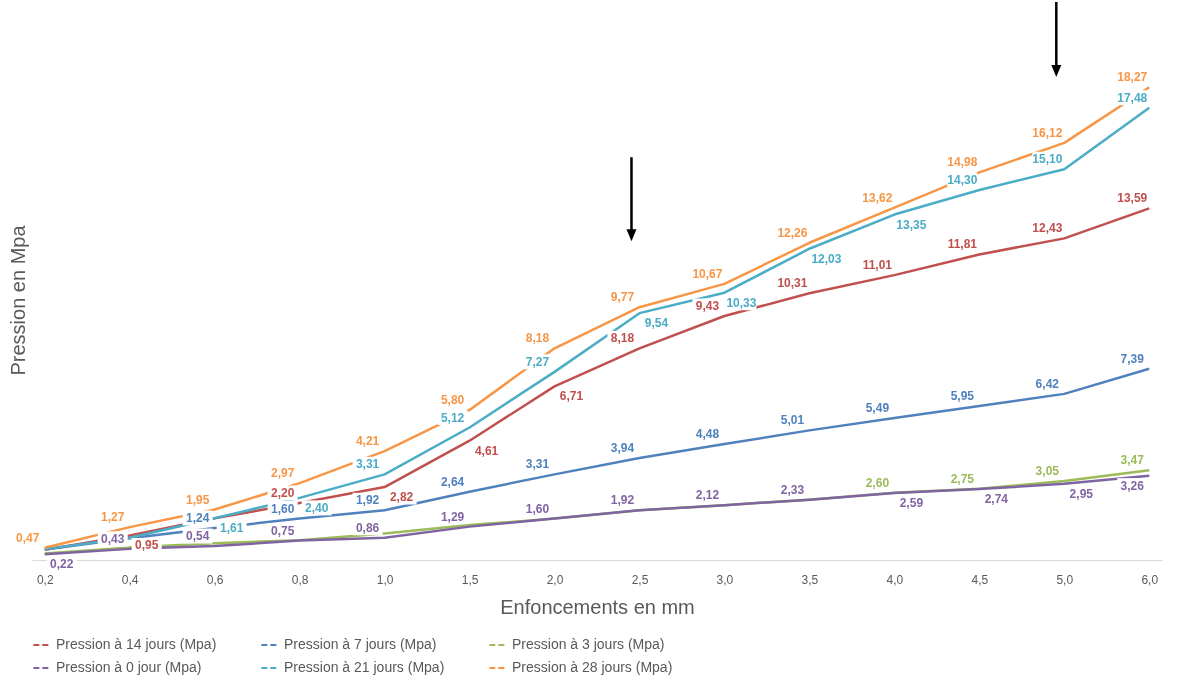 The height and width of the screenshot is (699, 1196). Describe the element at coordinates (622, 297) in the screenshot. I see `data-label: 9,77` at that location.